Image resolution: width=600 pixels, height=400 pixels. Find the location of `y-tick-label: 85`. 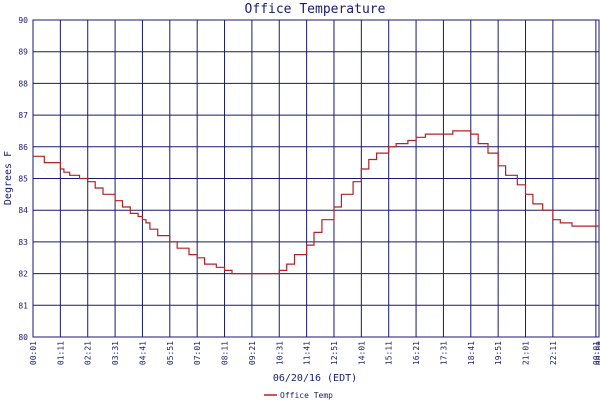

y-tick-label: 85 is located at coordinates (23, 179).